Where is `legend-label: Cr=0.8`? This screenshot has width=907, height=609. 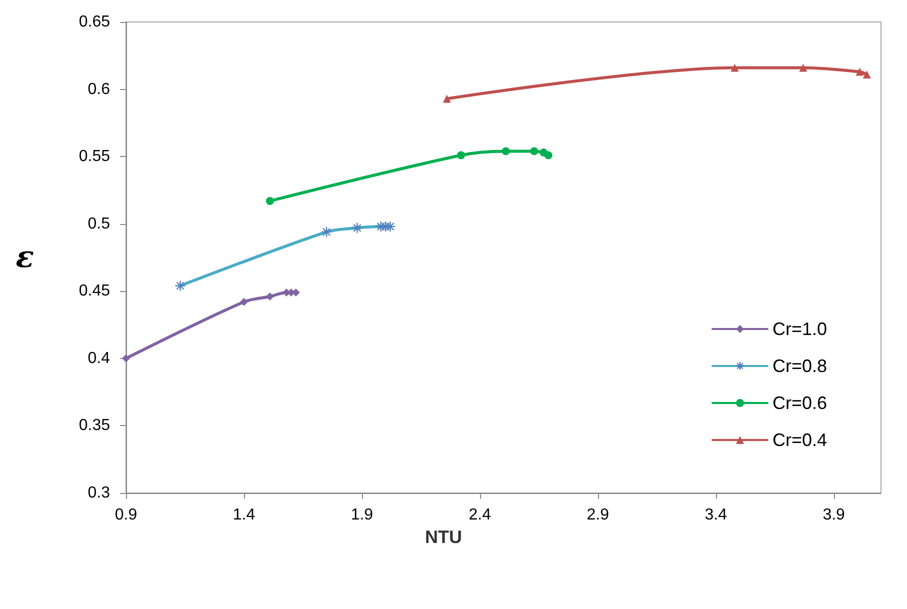
legend-label: Cr=0.8 is located at coordinates (800, 366).